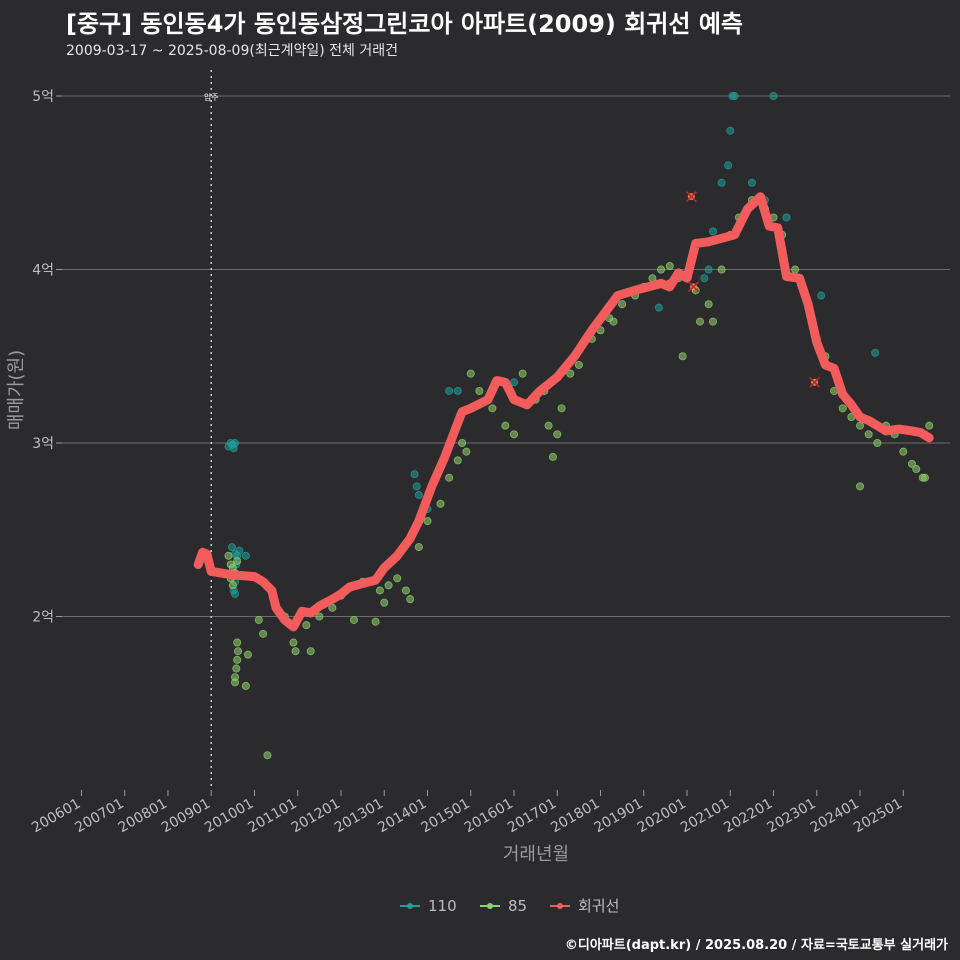 The width and height of the screenshot is (960, 960). Describe the element at coordinates (705, 816) in the screenshot. I see `x-tick-label: 202101` at that location.